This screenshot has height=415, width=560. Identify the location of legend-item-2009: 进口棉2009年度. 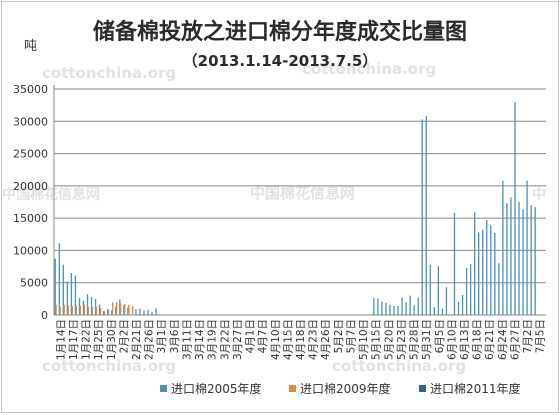
(340, 388).